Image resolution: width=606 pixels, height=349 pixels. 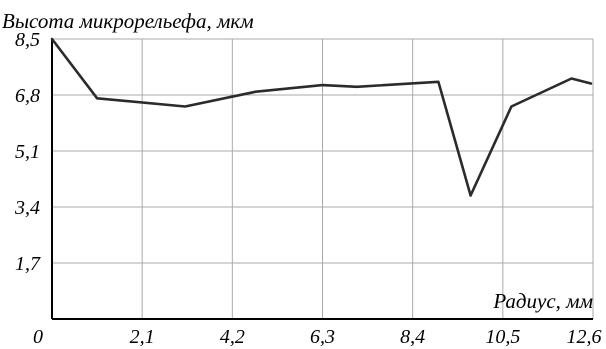 I want to click on x-axis-title: Радиус, мм, so click(x=542, y=301).